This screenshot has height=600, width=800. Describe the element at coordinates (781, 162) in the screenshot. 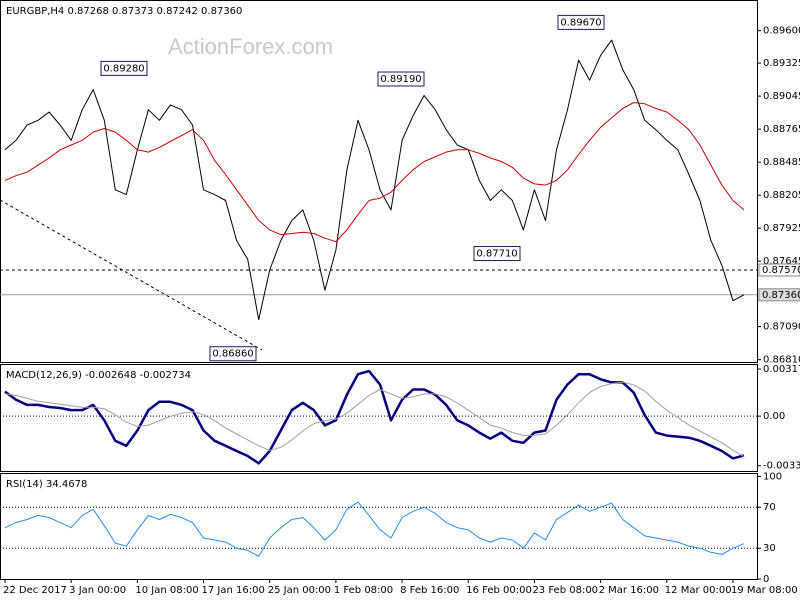

I see `y-tick-label: 0.88485` at that location.